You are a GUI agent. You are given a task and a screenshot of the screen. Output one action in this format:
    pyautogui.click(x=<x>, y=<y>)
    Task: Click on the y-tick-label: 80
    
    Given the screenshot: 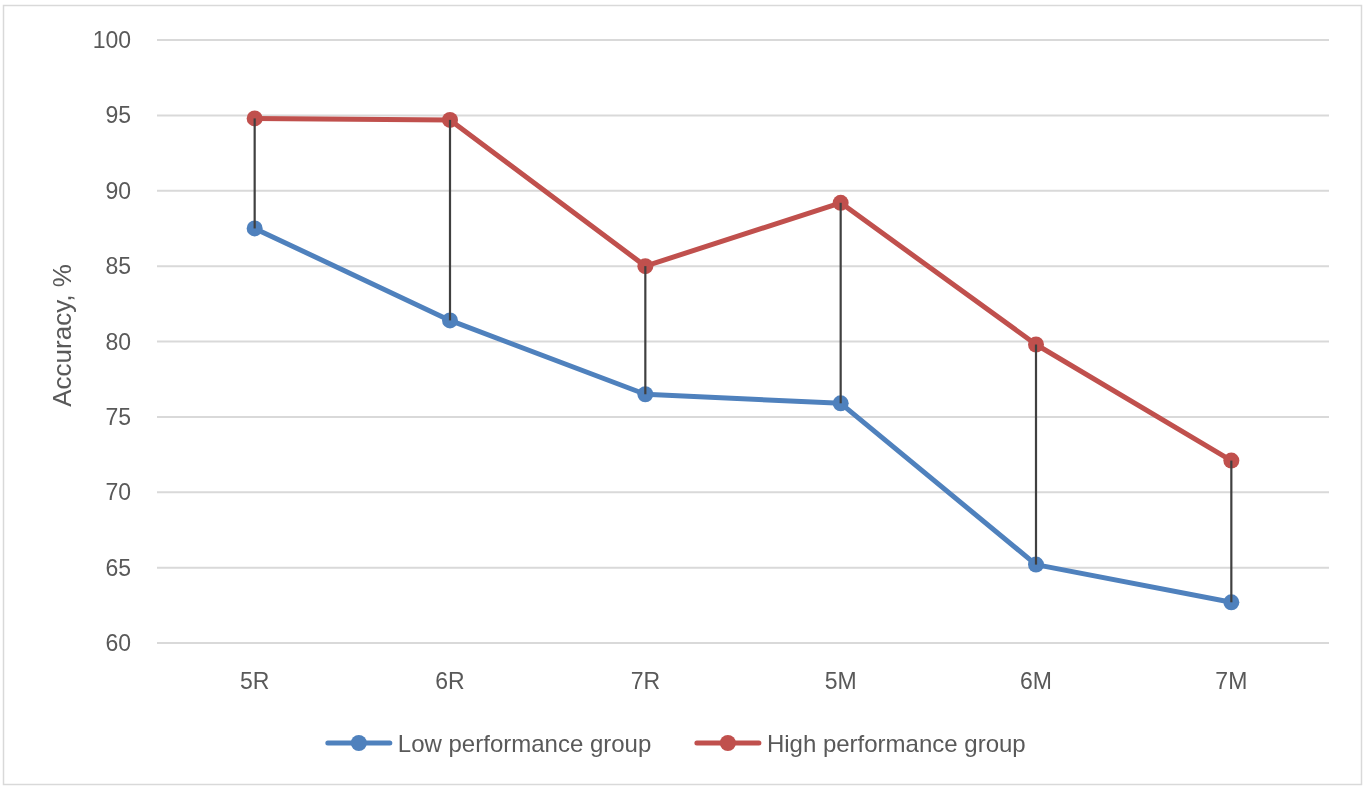 What is the action you would take?
    pyautogui.click(x=118, y=341)
    